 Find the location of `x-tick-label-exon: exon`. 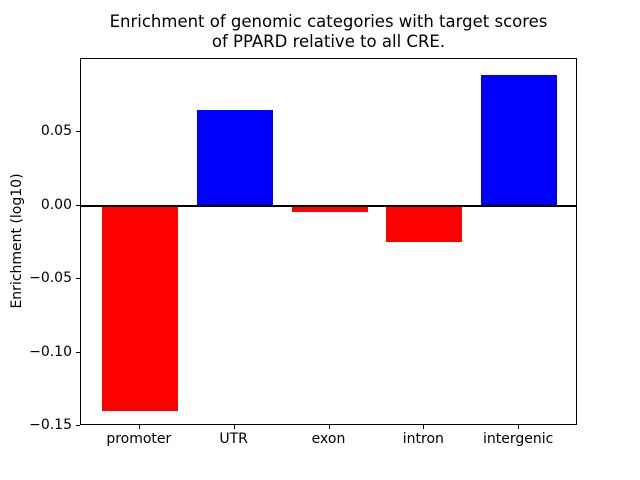

x-tick-label-exon: exon is located at coordinates (328, 439).